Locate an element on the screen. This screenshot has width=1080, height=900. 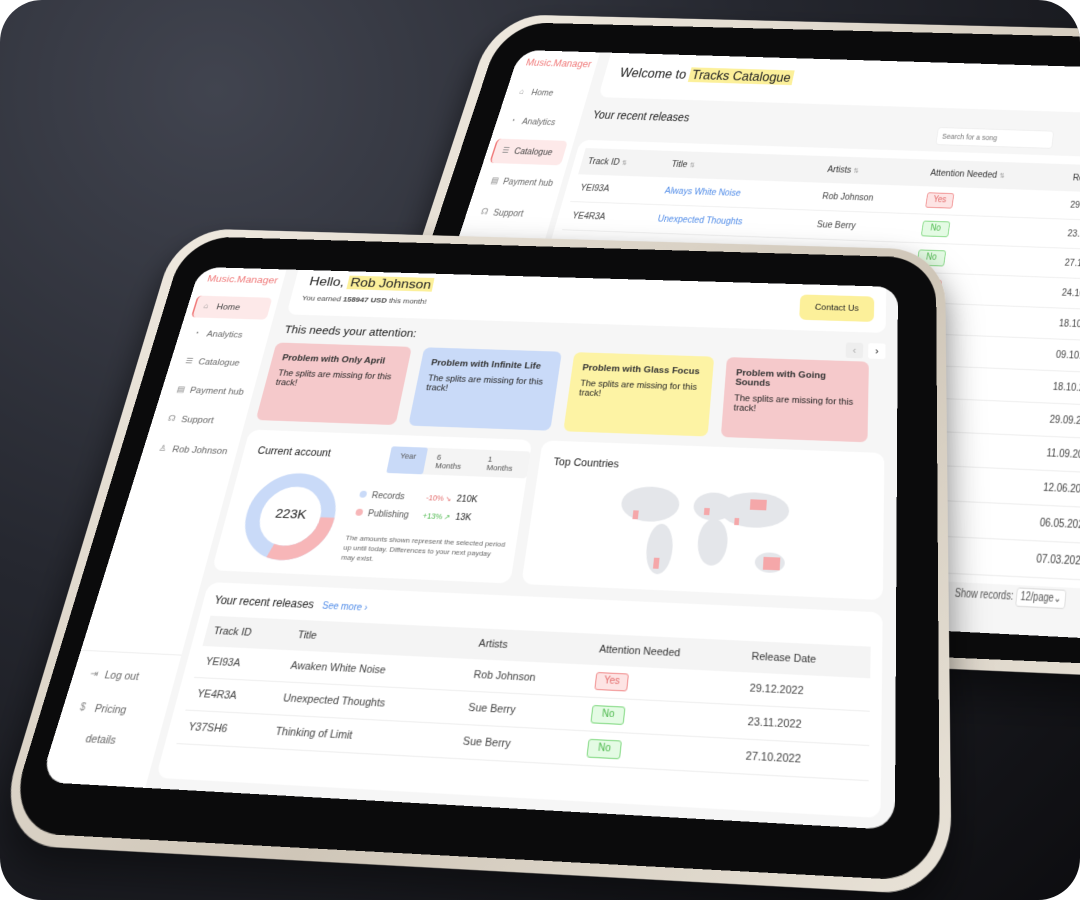
column-header: Track ID ⇅ is located at coordinates (623, 162).